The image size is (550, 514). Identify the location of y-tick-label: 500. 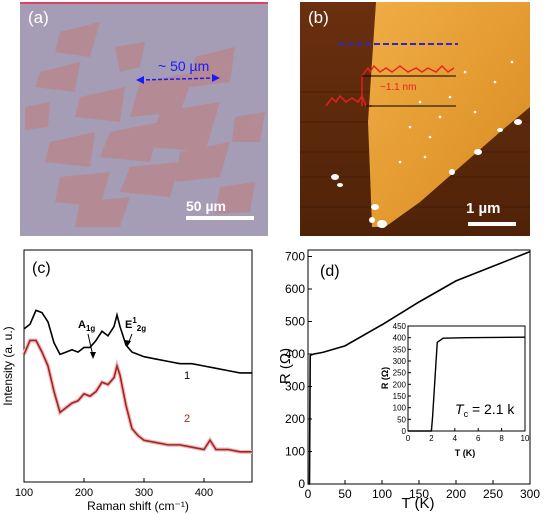
(295, 322).